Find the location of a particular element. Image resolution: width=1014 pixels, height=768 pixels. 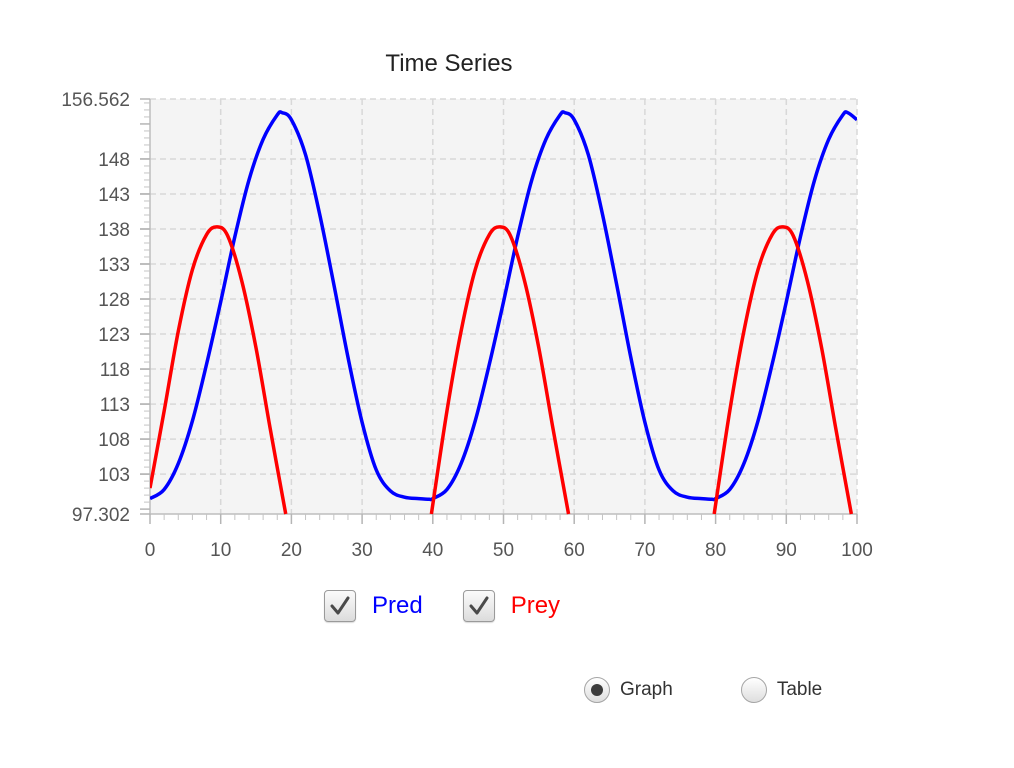

graph-option: Graph is located at coordinates (628, 690).